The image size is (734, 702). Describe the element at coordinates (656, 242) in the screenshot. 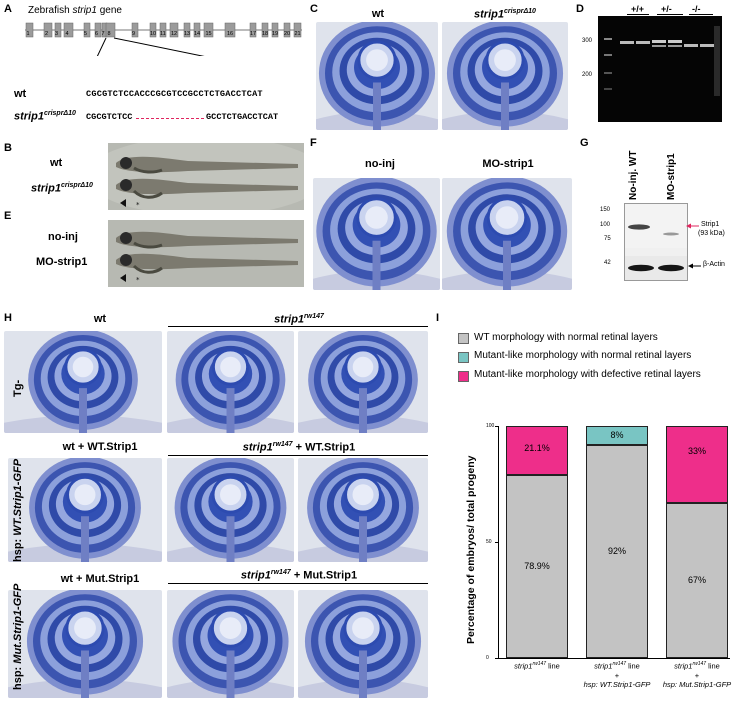

I see `g-blot-image` at that location.